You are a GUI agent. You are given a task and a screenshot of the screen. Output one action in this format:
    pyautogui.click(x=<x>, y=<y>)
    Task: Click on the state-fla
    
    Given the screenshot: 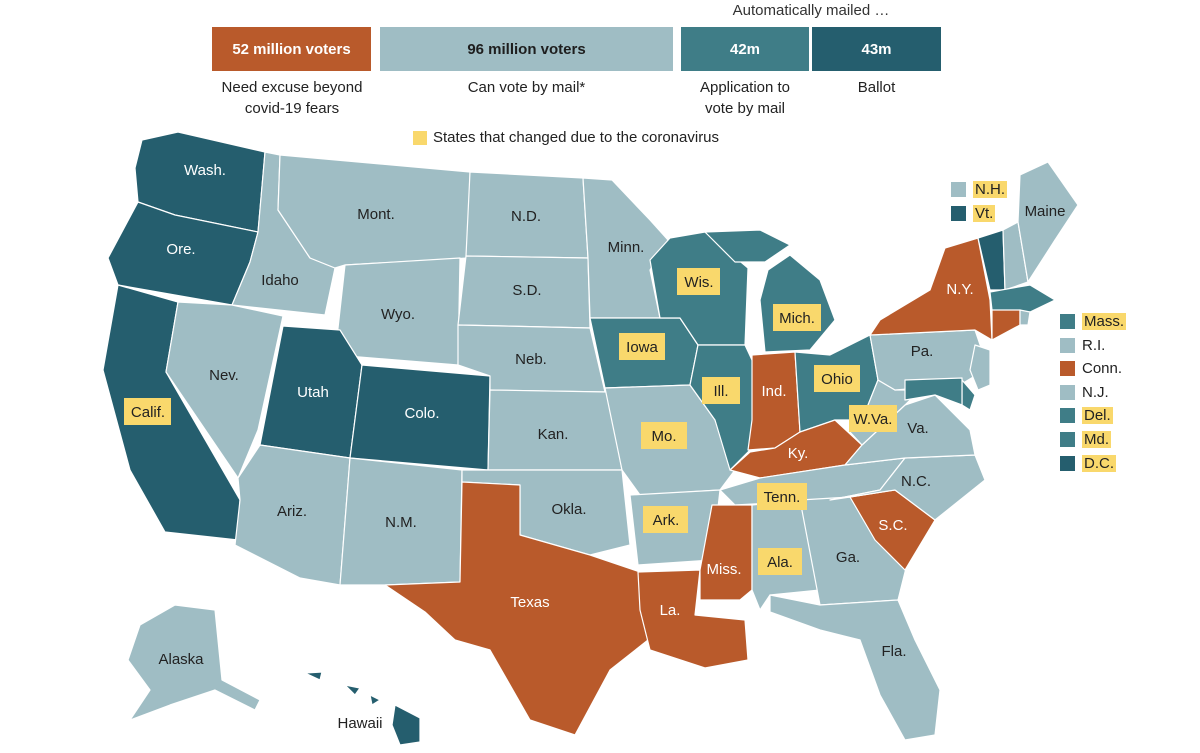 What is the action you would take?
    pyautogui.click(x=855, y=667)
    